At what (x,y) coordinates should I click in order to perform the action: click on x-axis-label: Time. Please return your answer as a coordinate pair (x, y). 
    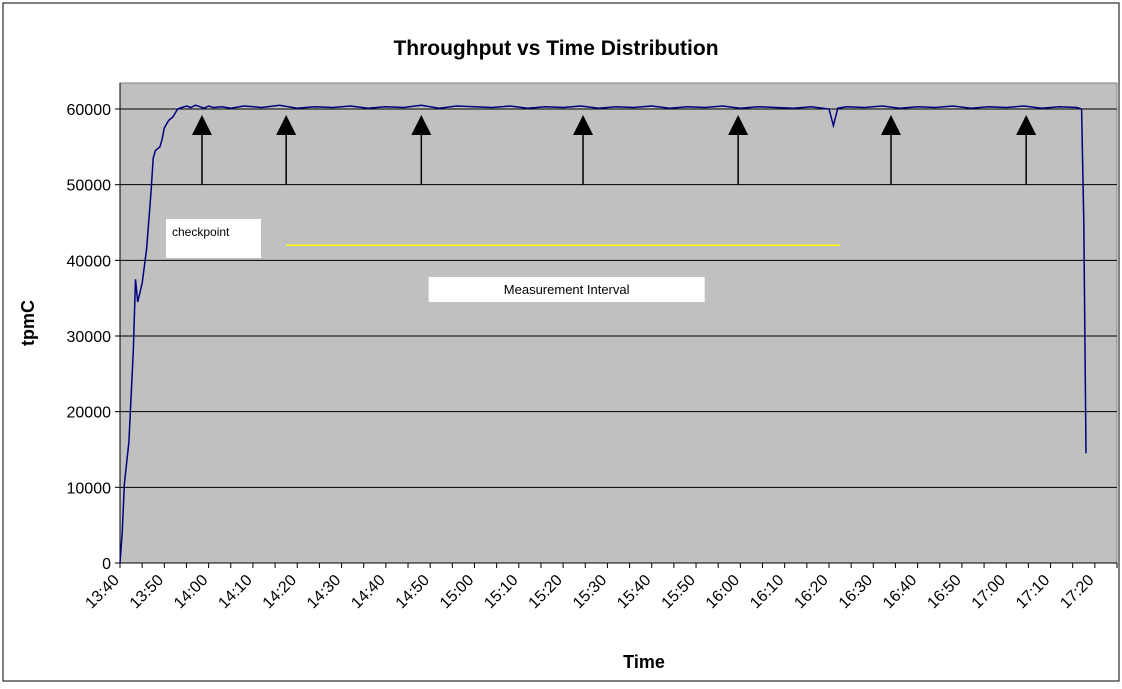
    Looking at the image, I should click on (644, 662).